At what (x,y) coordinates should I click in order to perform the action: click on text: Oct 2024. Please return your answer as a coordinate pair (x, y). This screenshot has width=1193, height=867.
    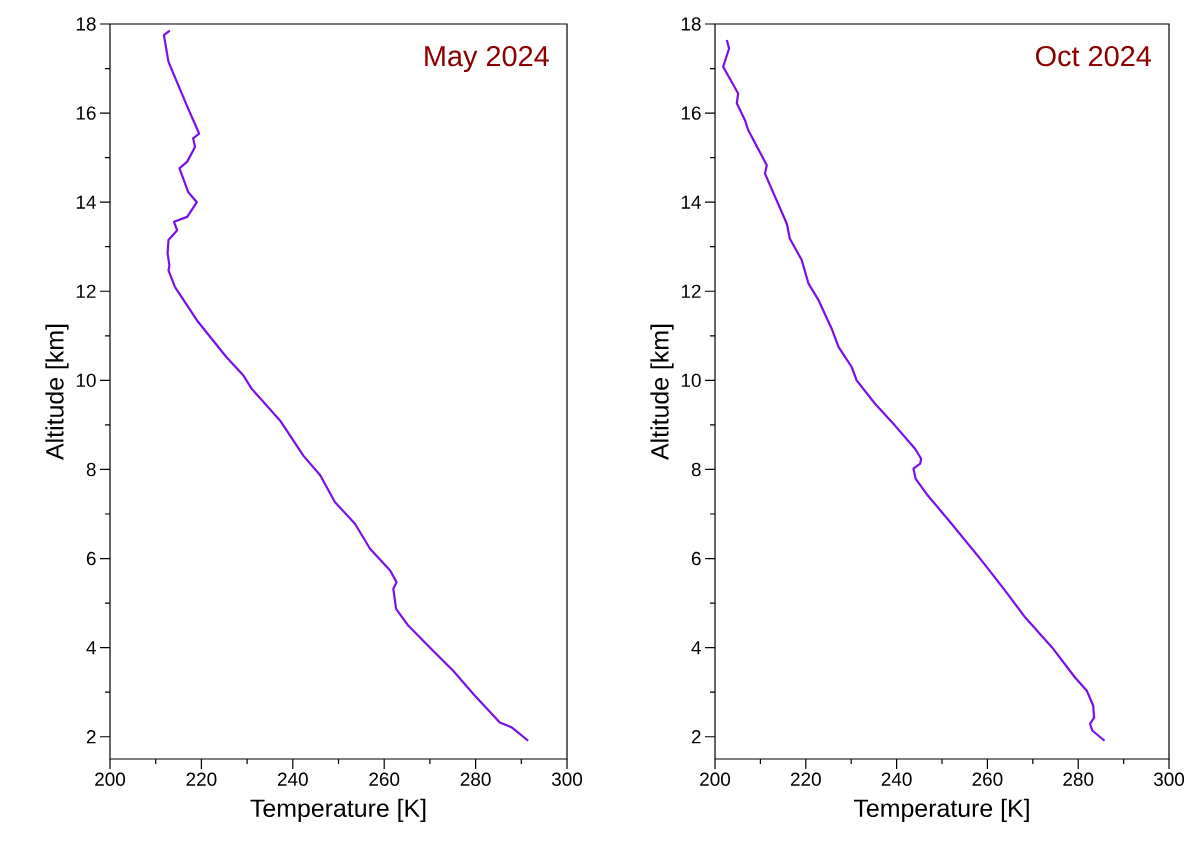
    Looking at the image, I should click on (1093, 56).